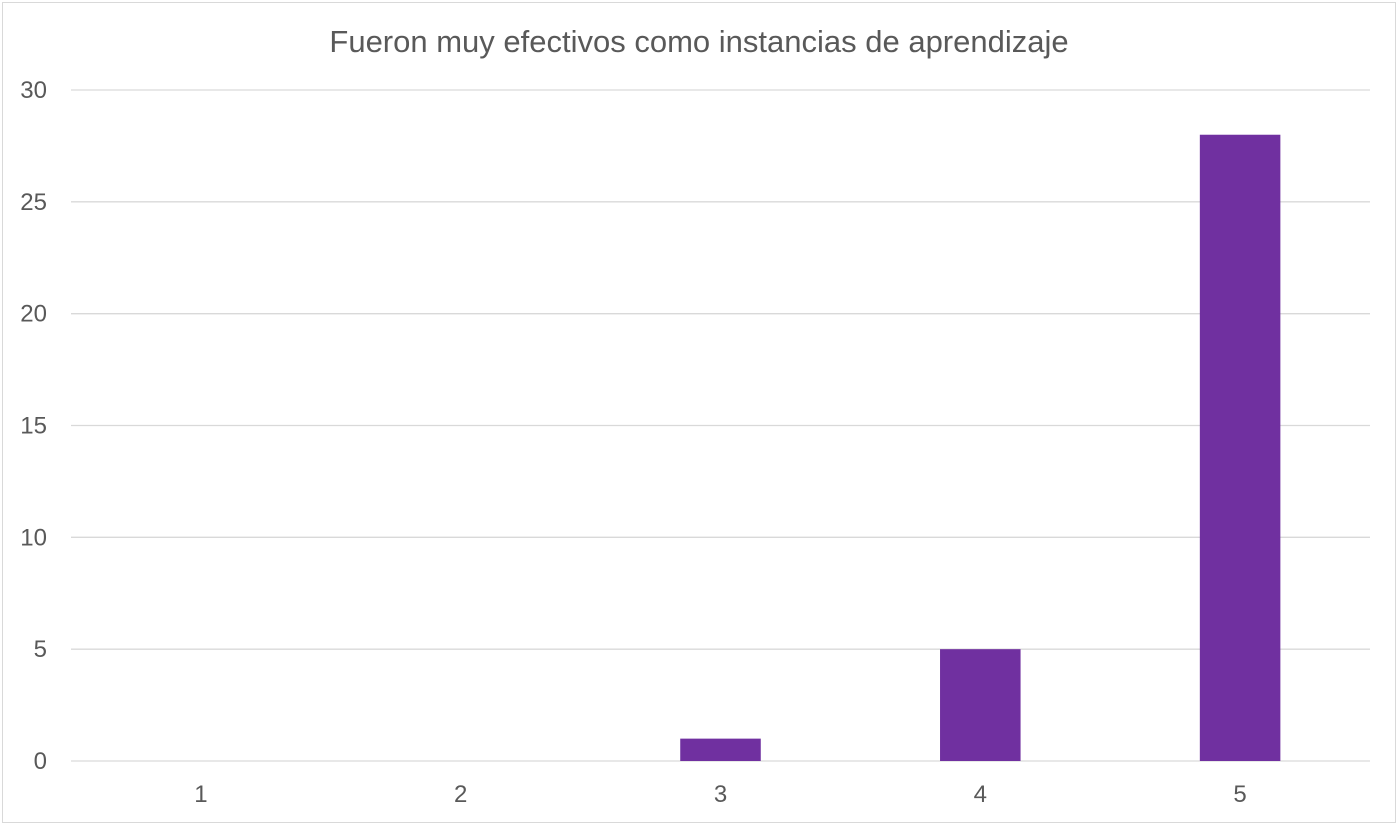 The height and width of the screenshot is (827, 1400). I want to click on y-tick-label-15: 15, so click(33, 426).